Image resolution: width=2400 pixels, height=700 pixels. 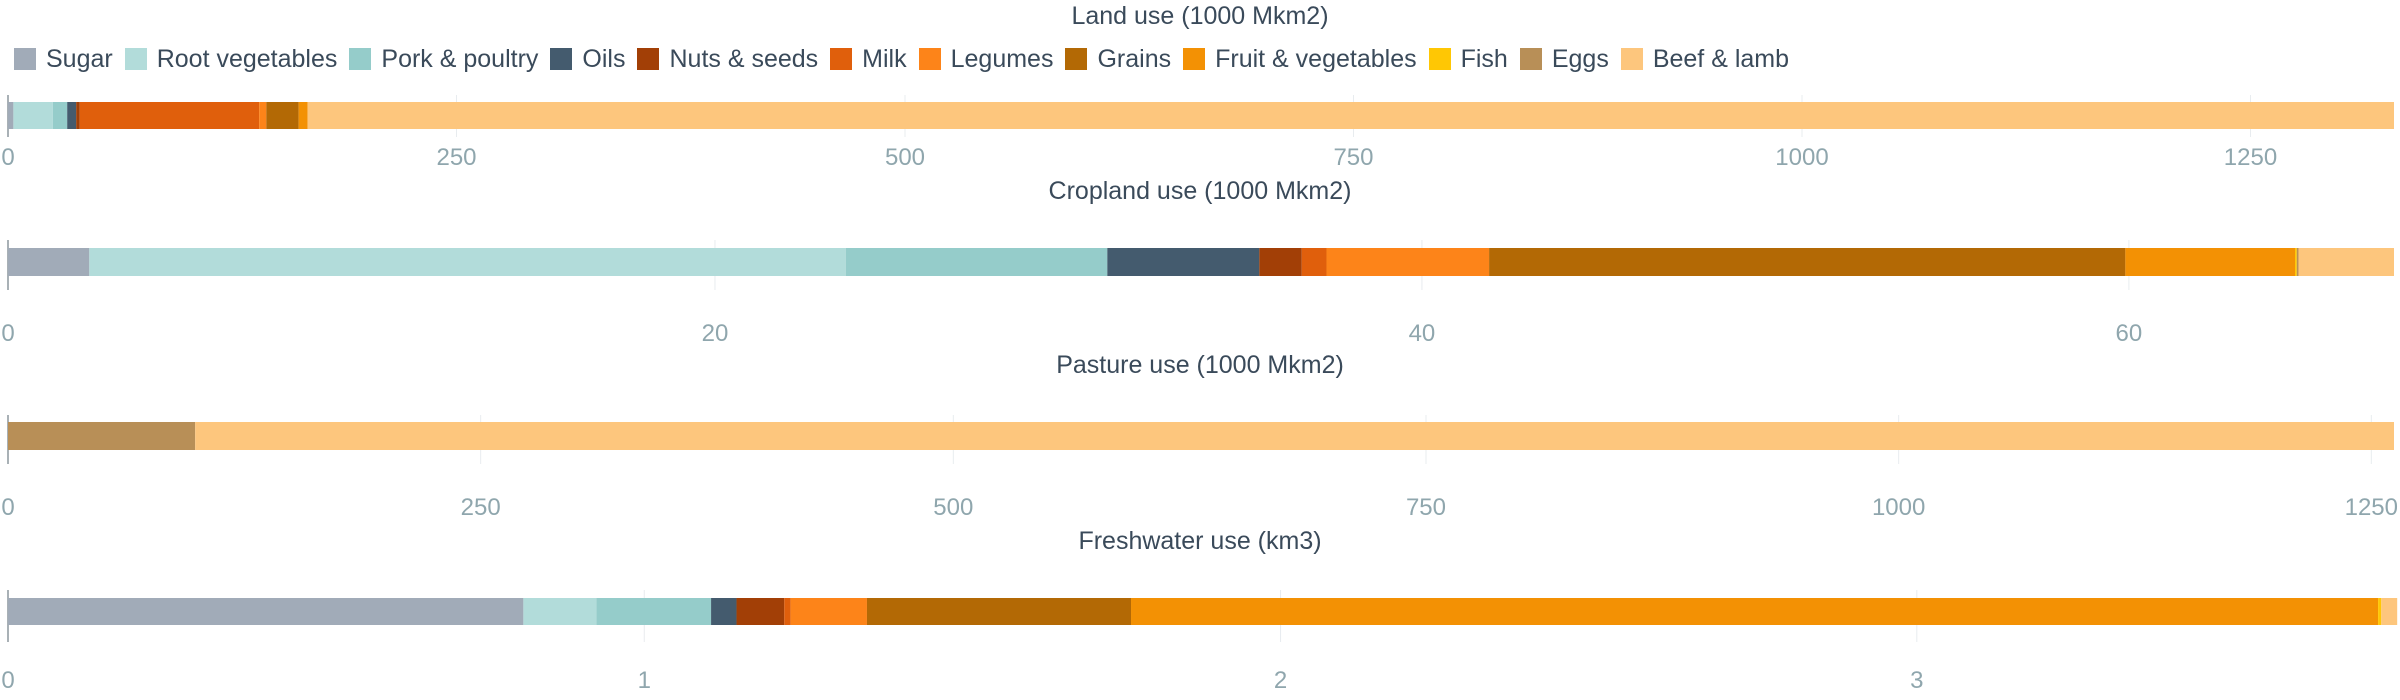 I want to click on legend-item-nuts-seeds: Nuts & seeds, so click(x=727, y=59).